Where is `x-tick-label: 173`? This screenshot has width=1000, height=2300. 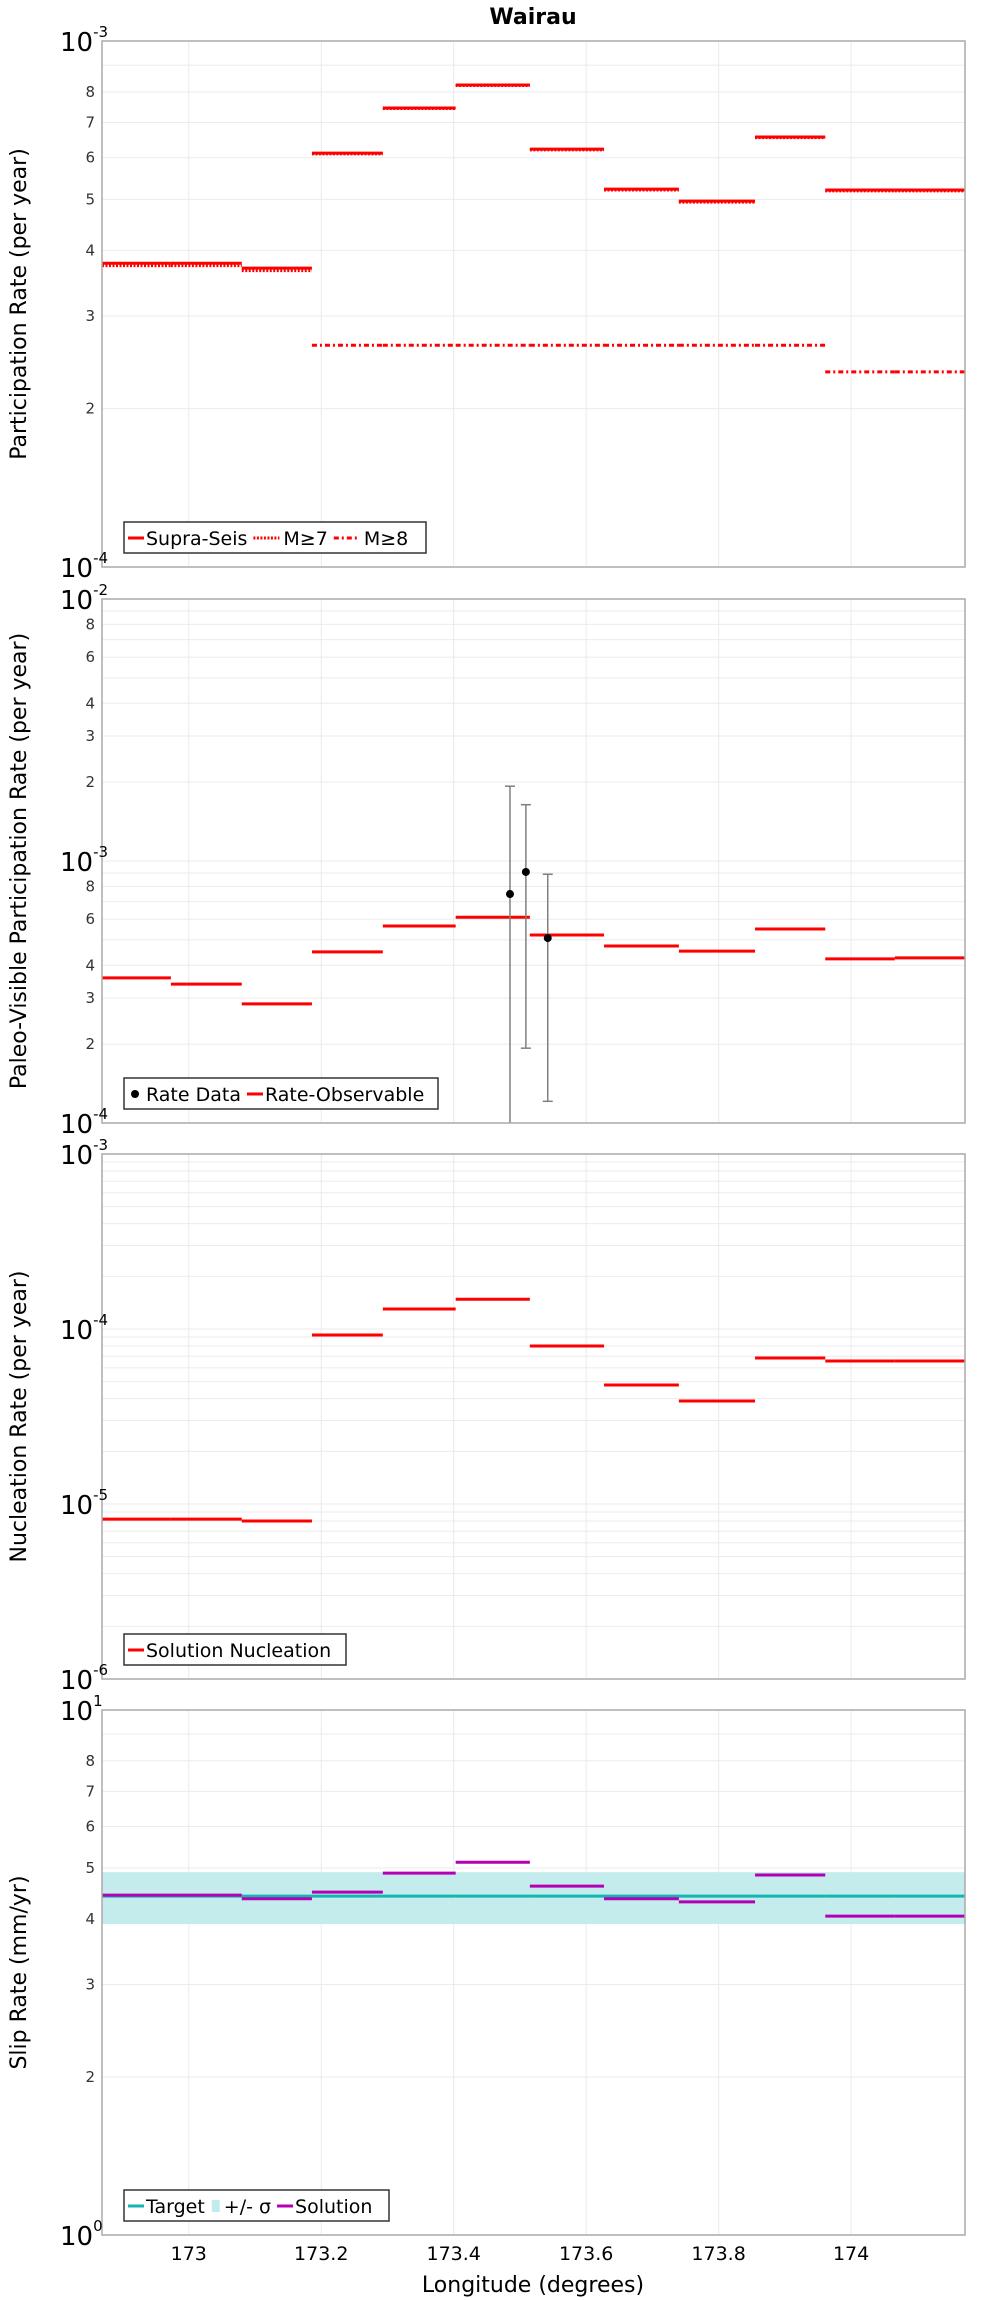
x-tick-label: 173 is located at coordinates (189, 2254).